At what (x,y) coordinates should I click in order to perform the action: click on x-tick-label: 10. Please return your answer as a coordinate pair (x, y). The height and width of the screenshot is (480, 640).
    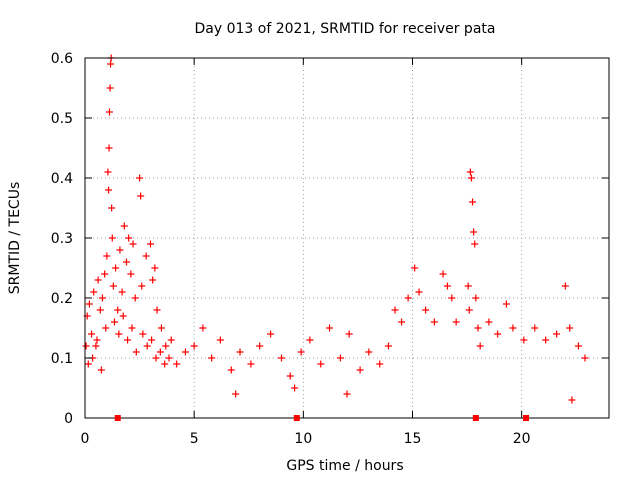
    Looking at the image, I should click on (303, 439).